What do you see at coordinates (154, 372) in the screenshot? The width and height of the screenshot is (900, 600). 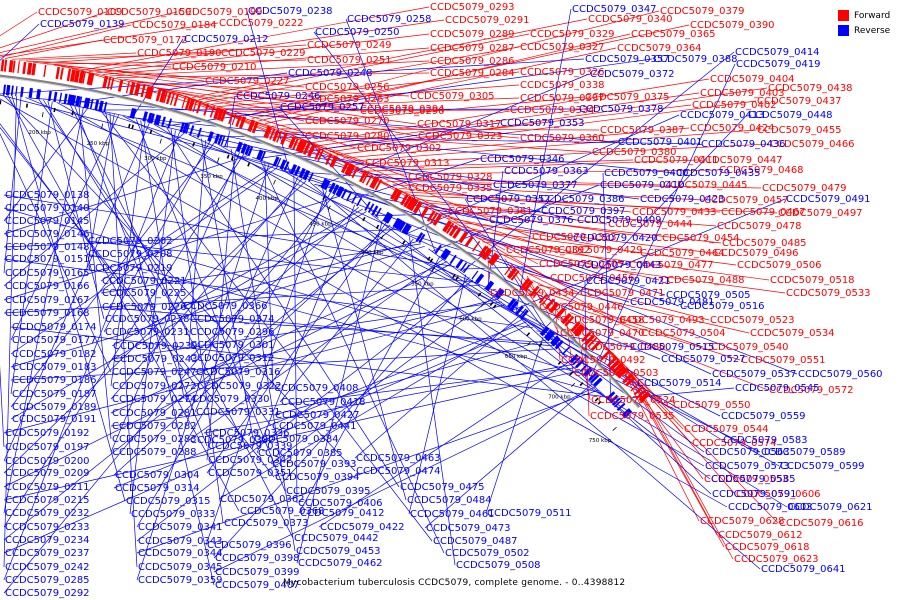 I see `reverse-gene-label: CCDC5079_0247` at bounding box center [154, 372].